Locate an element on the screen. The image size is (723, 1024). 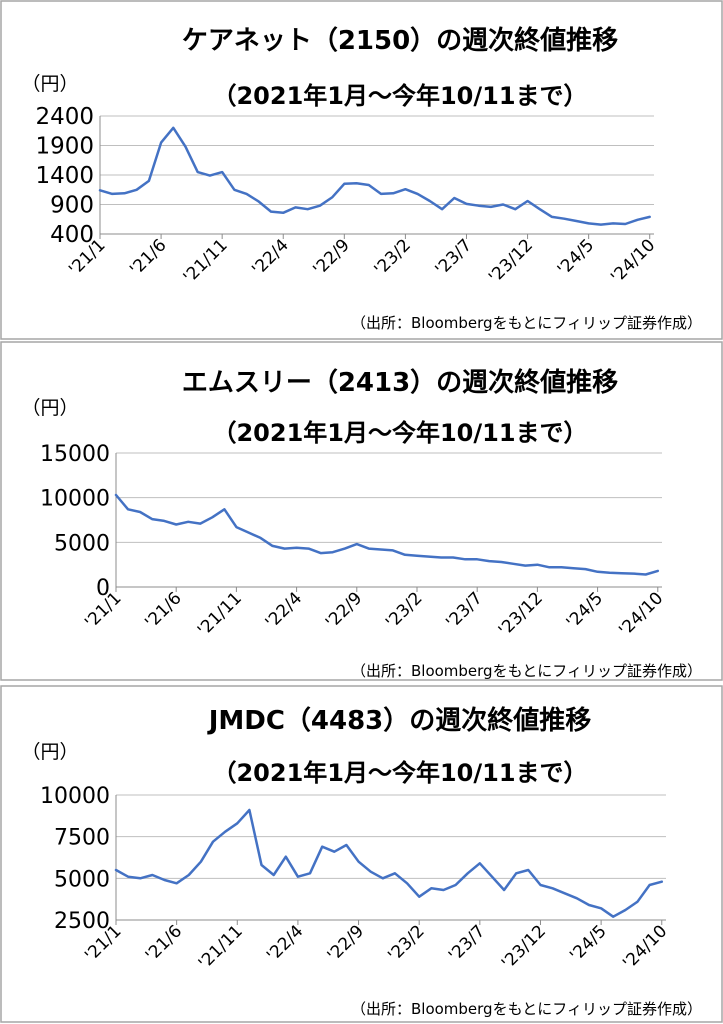
y-tick-label: 1400 is located at coordinates (64, 176).